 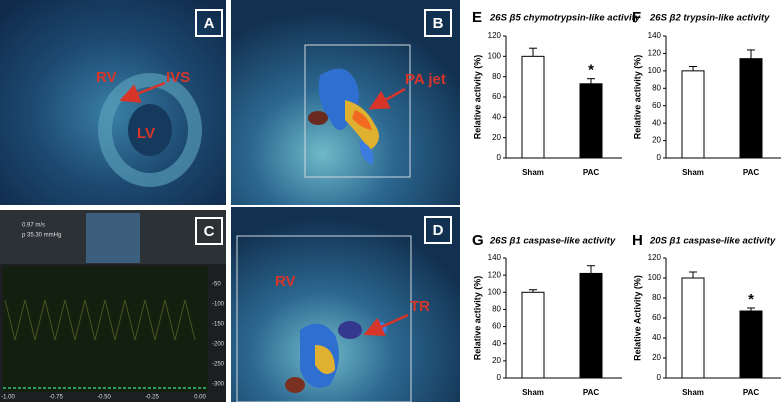 What do you see at coordinates (637, 318) in the screenshot?
I see `y-axis-label: Relative Activity (%)` at bounding box center [637, 318].